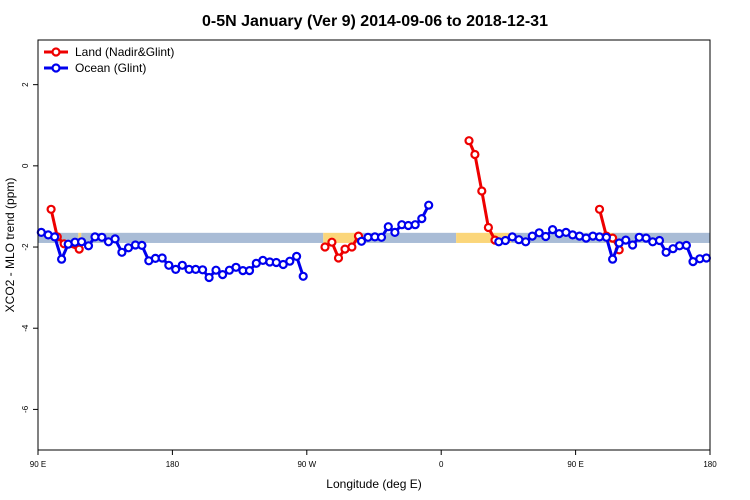 This screenshot has height=500, width=750. I want to click on y-tick-label: -4, so click(25, 328).